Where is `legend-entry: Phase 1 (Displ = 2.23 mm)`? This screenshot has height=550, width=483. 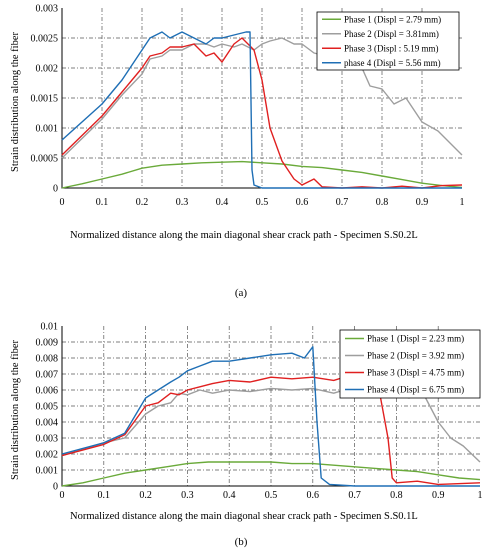
legend-entry: Phase 1 (Displ = 2.23 mm) is located at coordinates (415, 339).